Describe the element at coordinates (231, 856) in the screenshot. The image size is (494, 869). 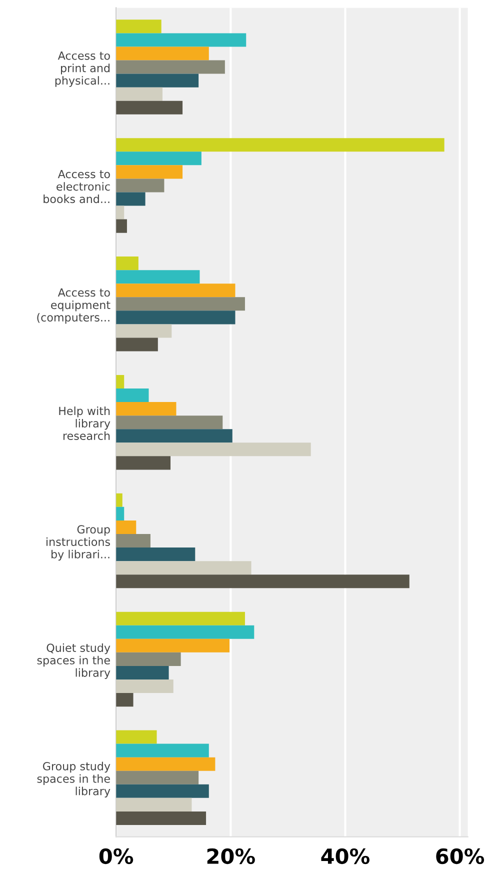
I see `x-tick-label: 20%` at that location.